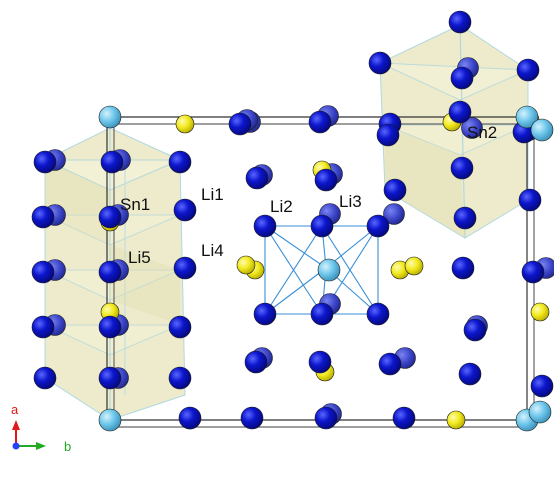  Describe the element at coordinates (16, 446) in the screenshot. I see `axis-c-dot-icon` at that location.